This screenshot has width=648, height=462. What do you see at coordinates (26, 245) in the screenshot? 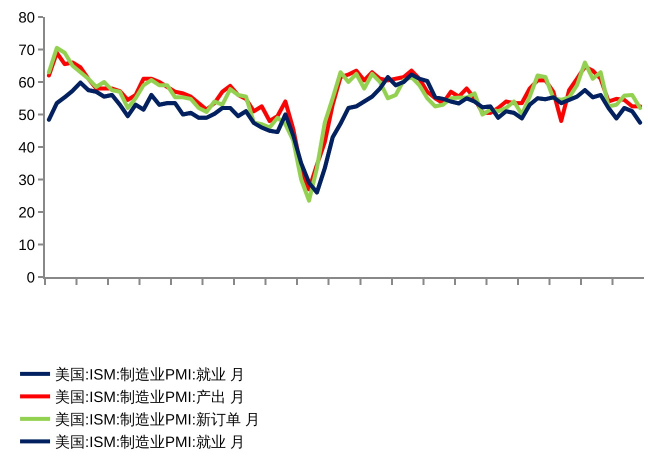
I see `y-tick-label: 10` at bounding box center [26, 245].